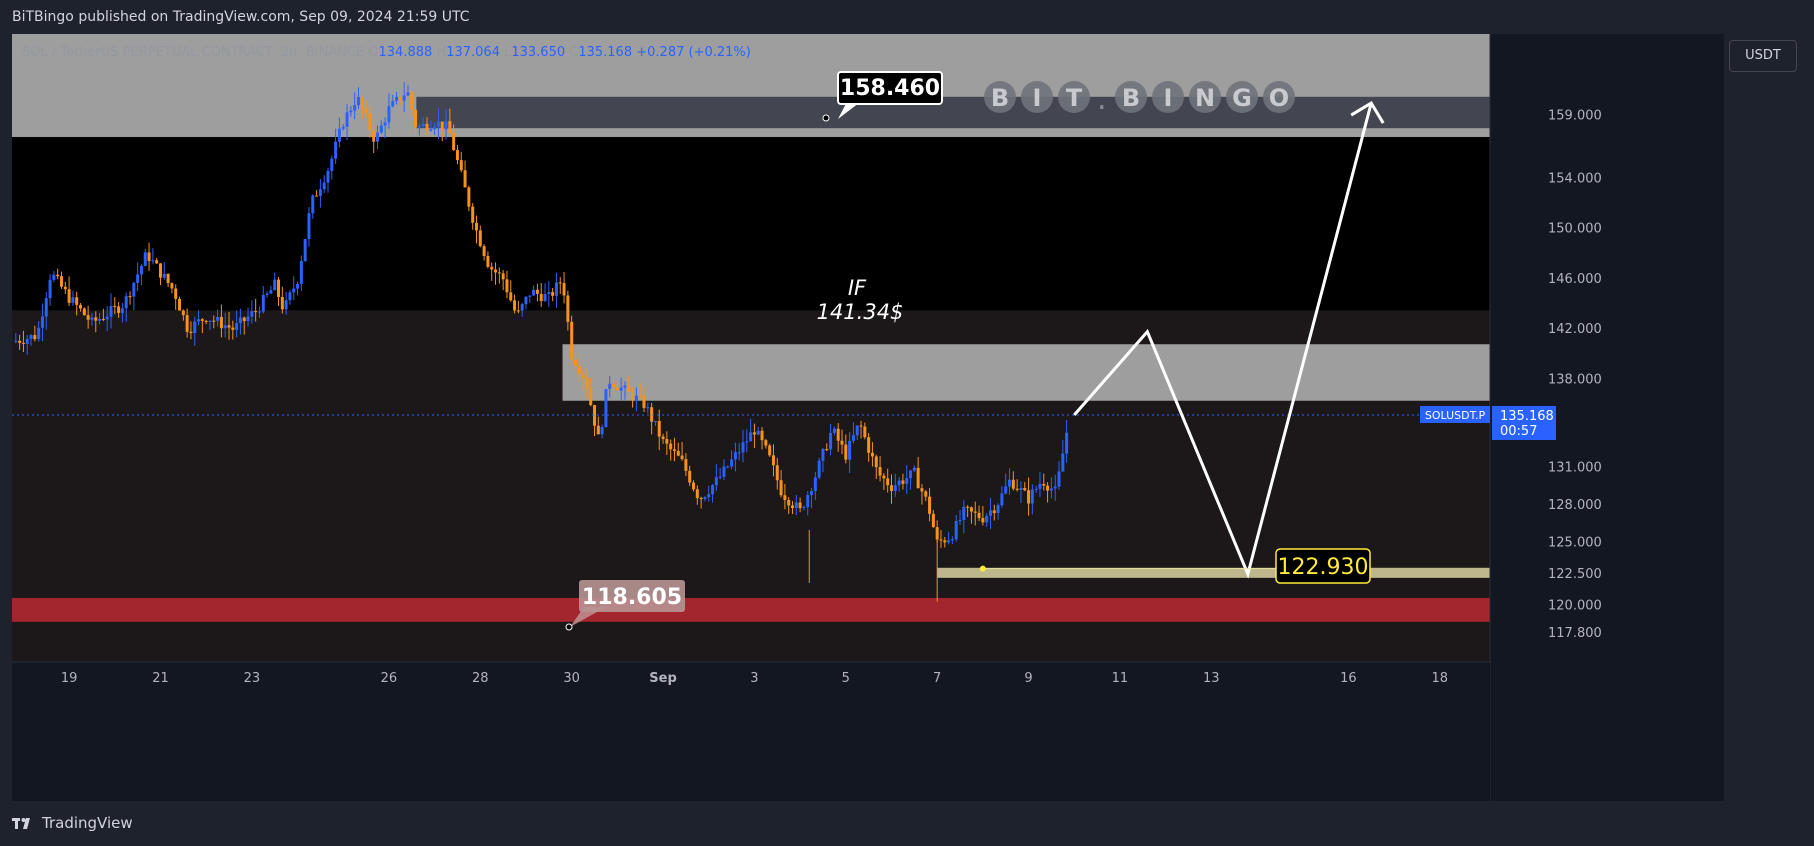 This screenshot has height=846, width=1814. Describe the element at coordinates (751, 731) in the screenshot. I see `time-axis` at that location.